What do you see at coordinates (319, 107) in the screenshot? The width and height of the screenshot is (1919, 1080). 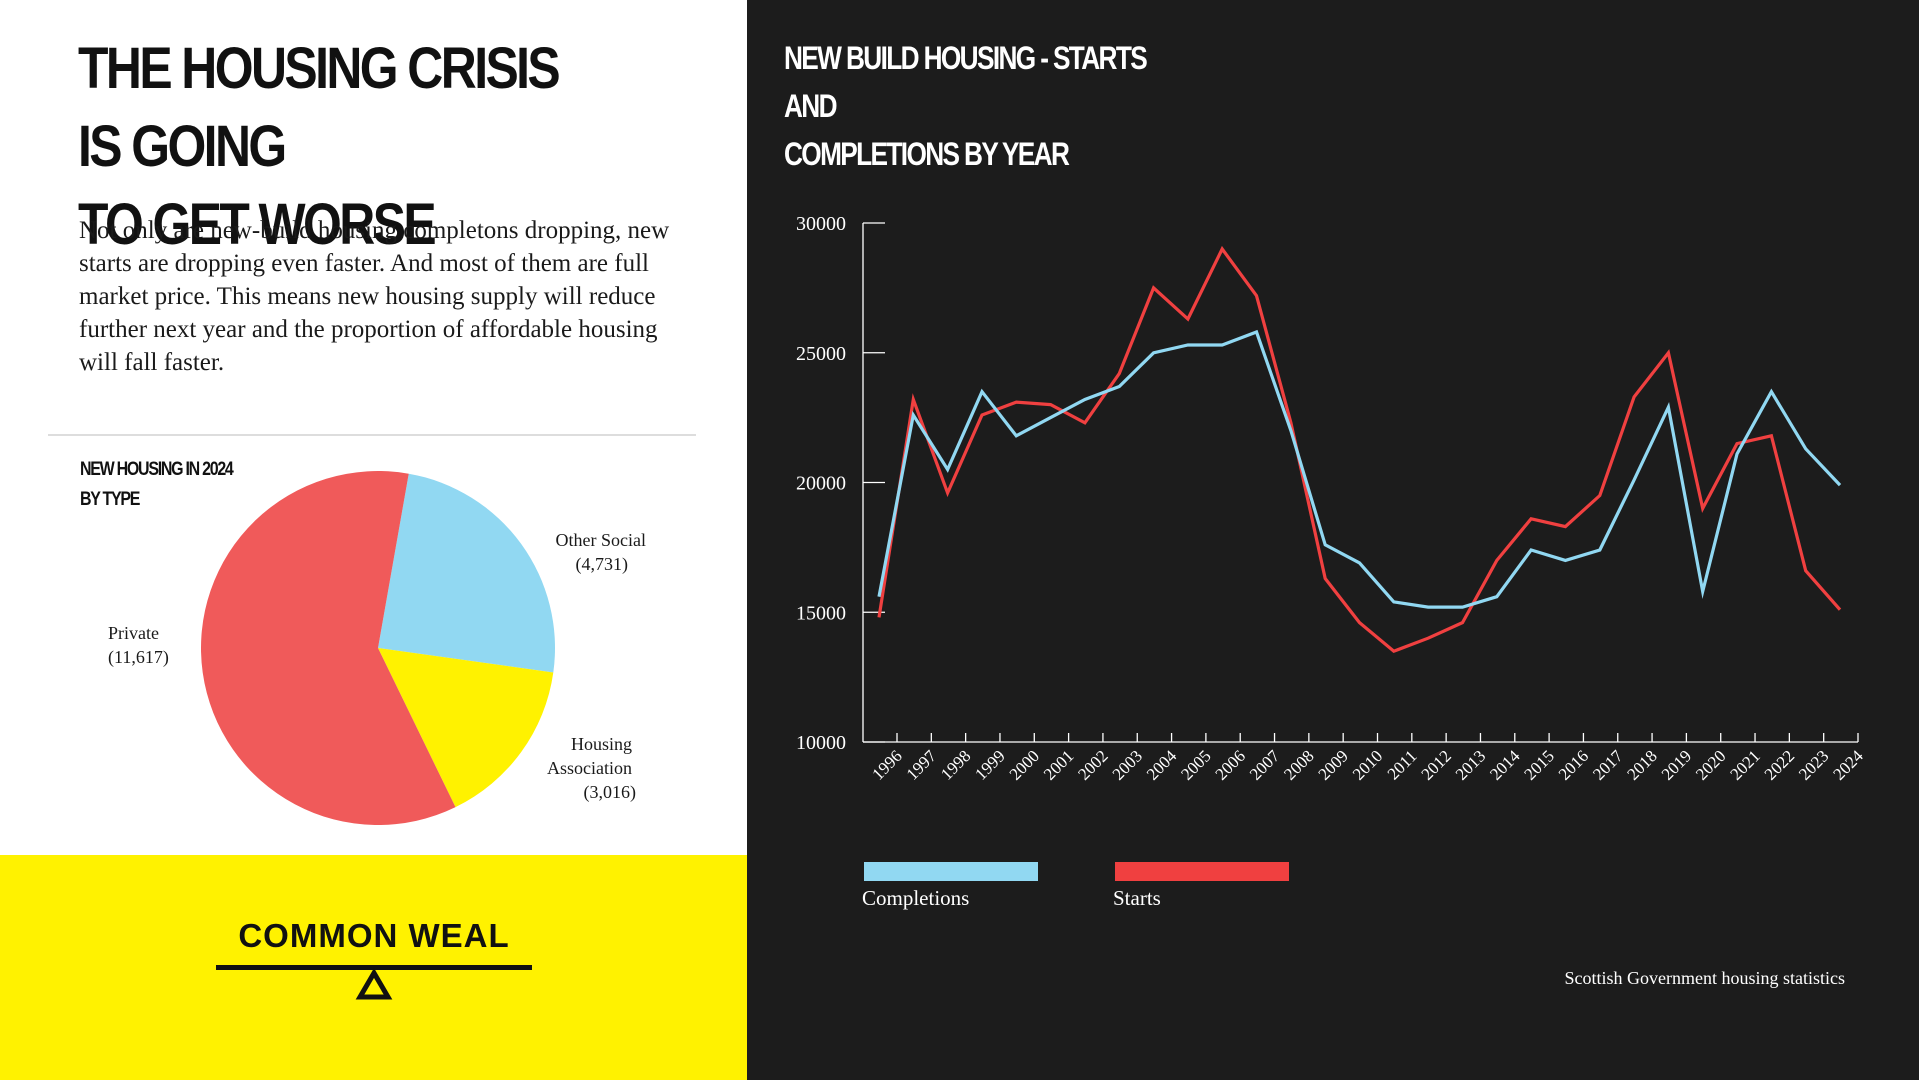 I see `headline-line-1: THE HOUSING CRISIS IS GOING` at bounding box center [319, 107].